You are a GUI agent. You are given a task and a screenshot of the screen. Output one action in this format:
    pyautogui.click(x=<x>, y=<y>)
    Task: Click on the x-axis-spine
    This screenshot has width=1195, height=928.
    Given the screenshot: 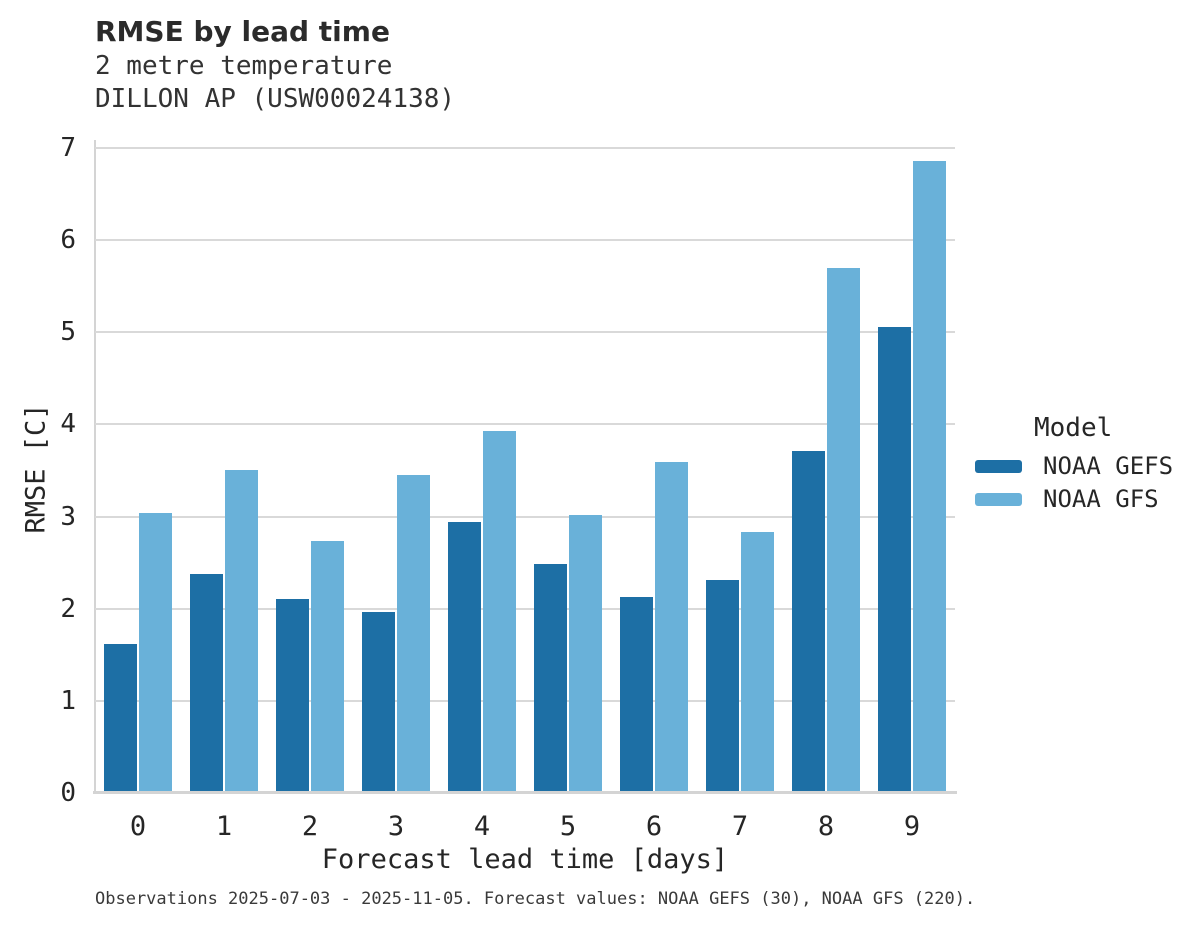 What is the action you would take?
    pyautogui.click(x=525, y=792)
    